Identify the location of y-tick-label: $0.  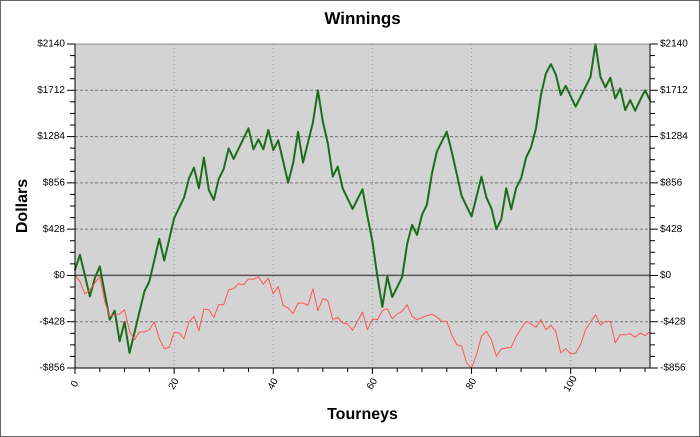
(60, 276).